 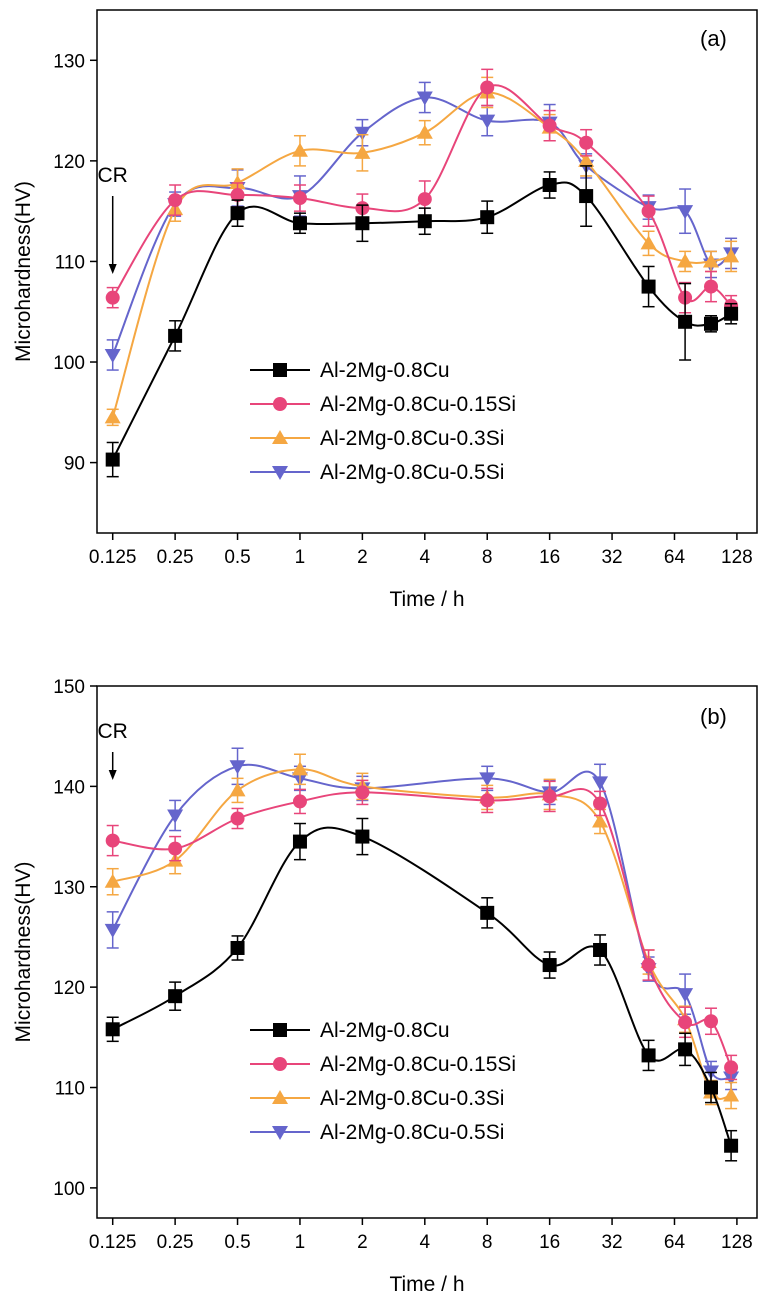 I want to click on legend-item: Al-2Mg-0.8Cu, so click(x=350, y=370).